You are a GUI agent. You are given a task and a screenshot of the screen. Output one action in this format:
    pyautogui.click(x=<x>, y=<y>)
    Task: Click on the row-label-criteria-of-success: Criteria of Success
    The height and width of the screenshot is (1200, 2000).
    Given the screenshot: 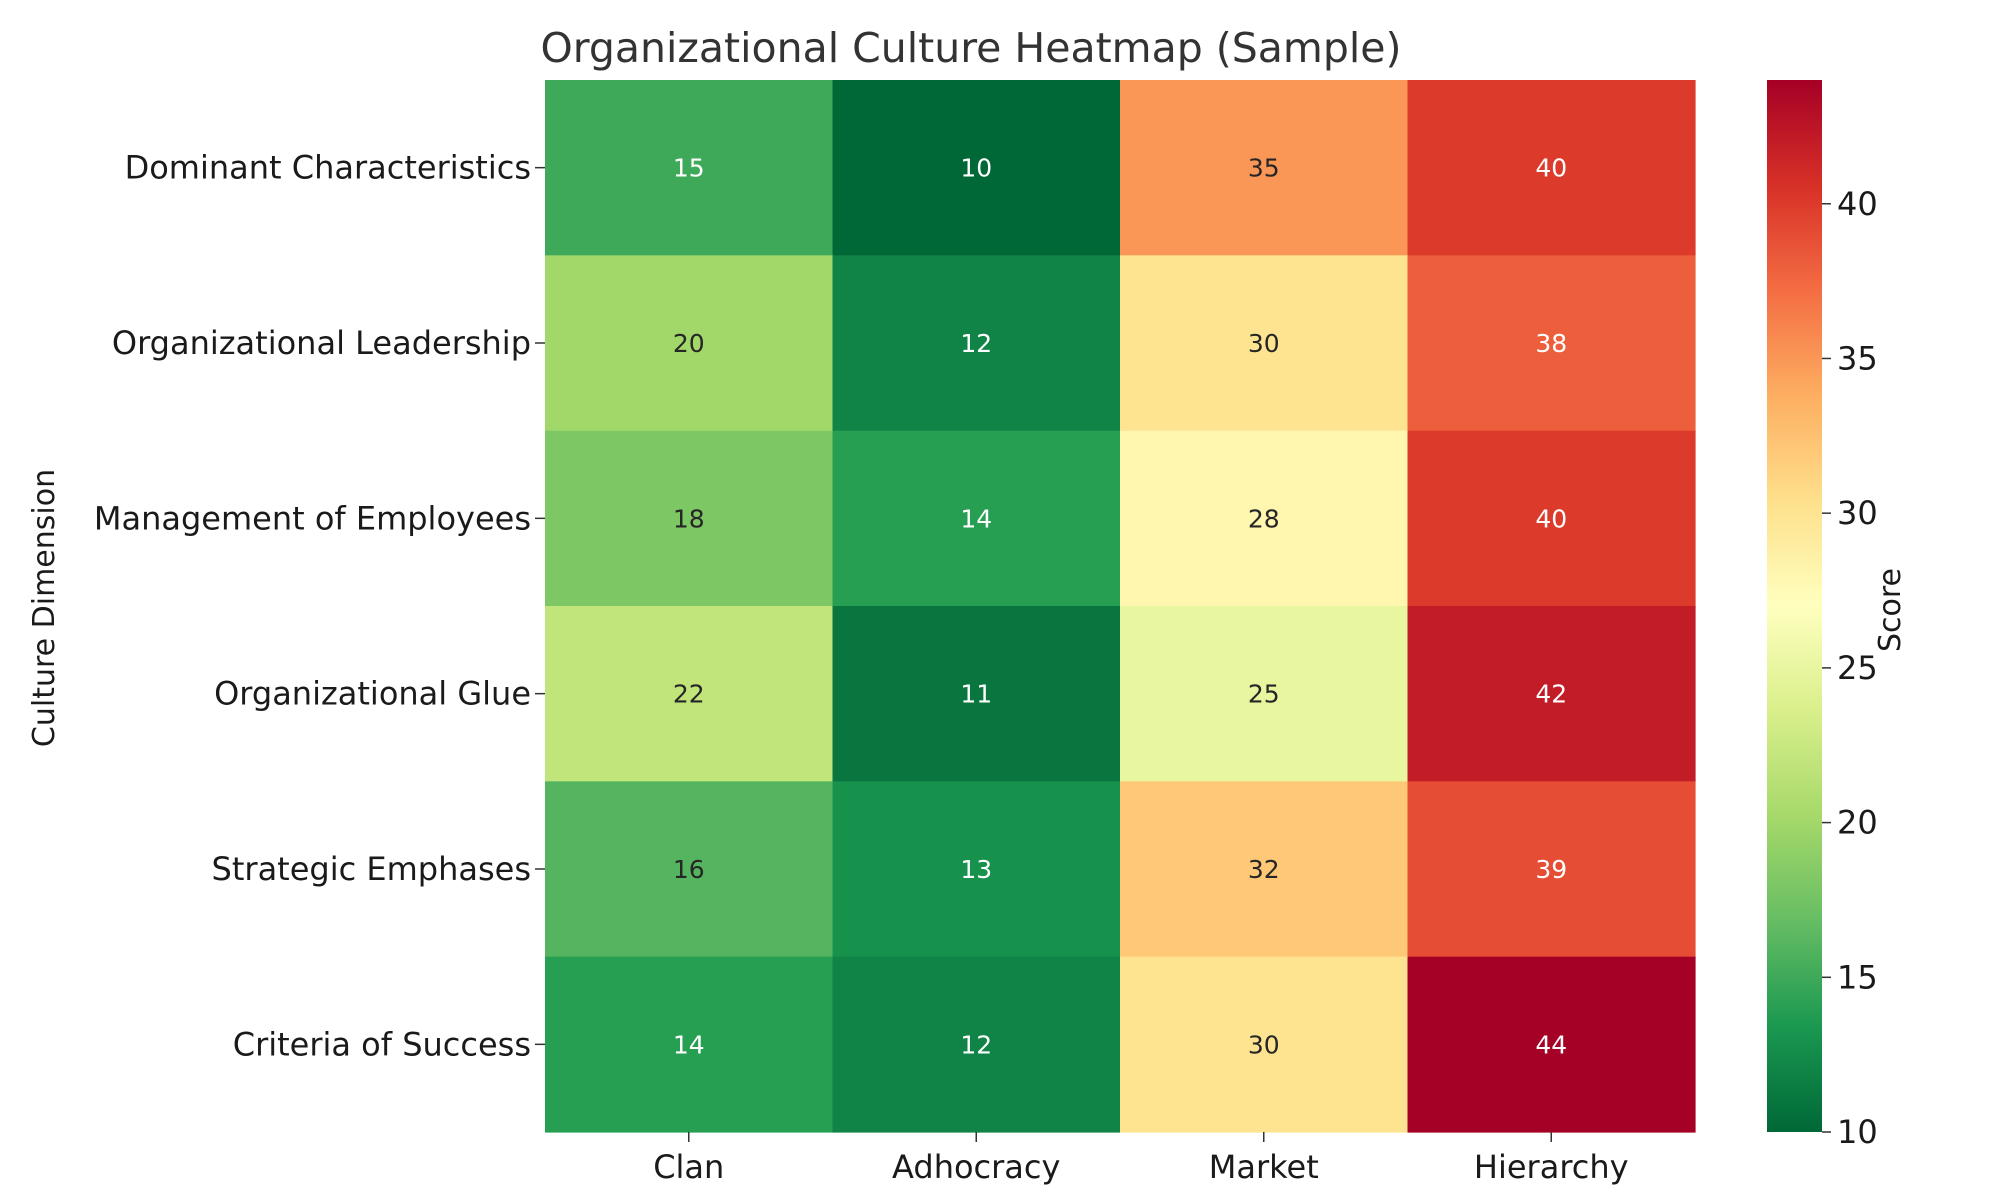 What is the action you would take?
    pyautogui.click(x=382, y=1044)
    